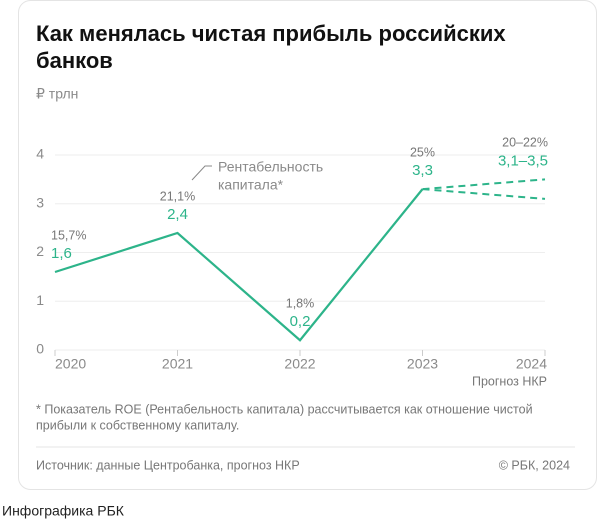  I want to click on roe-label: 21,1%, so click(177, 196).